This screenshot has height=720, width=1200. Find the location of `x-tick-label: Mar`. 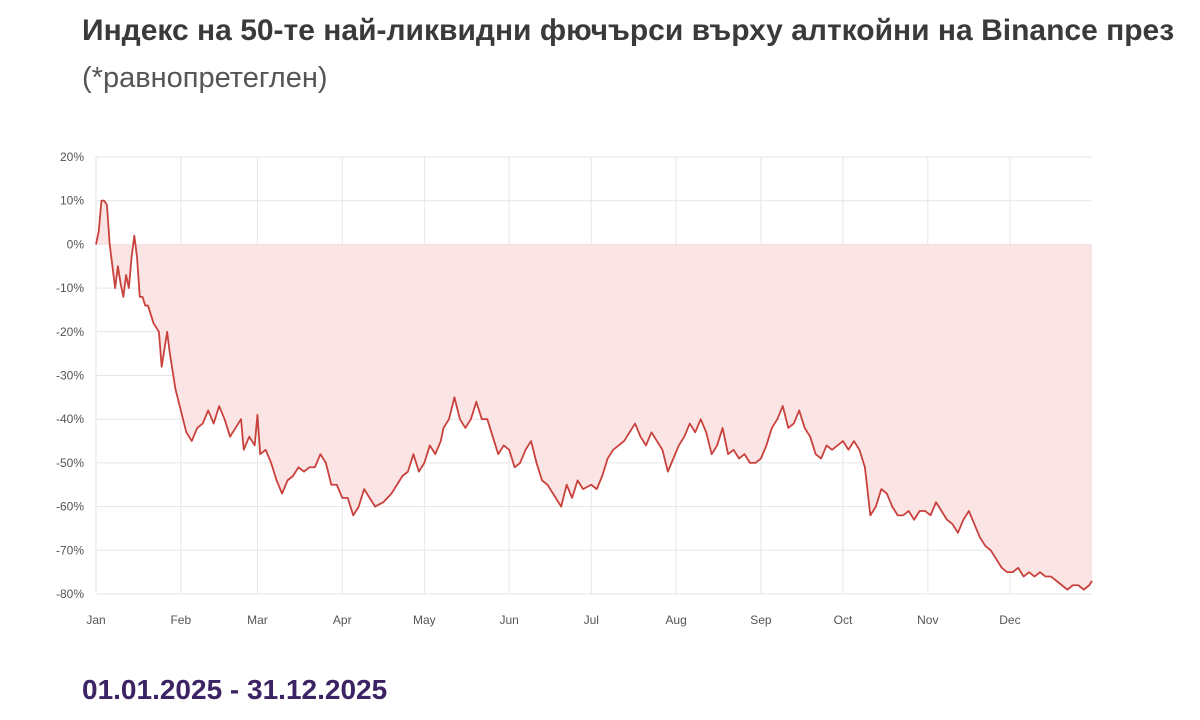

x-tick-label: Mar is located at coordinates (257, 620).